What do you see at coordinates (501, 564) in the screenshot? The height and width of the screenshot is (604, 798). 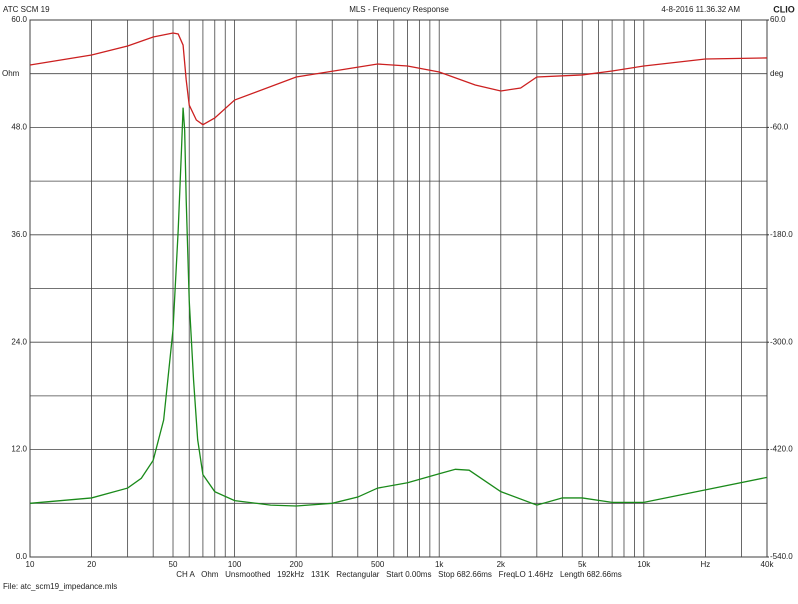 I see `x-tick-label: 2k` at bounding box center [501, 564].